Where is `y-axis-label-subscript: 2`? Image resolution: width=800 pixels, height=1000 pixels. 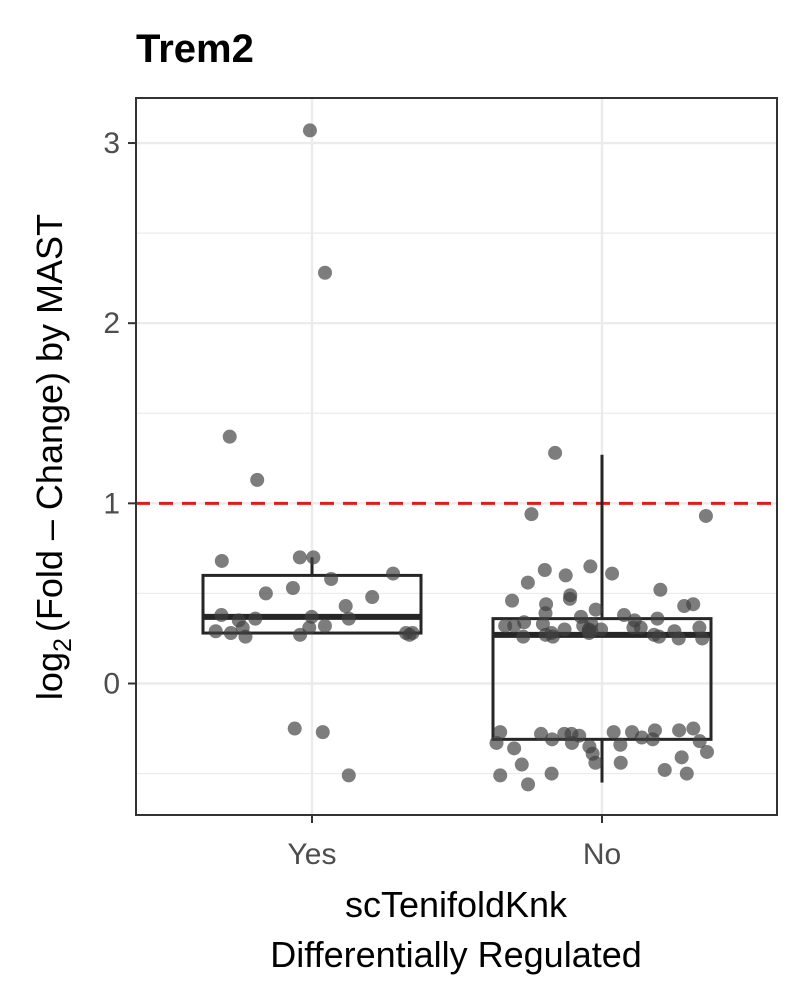
y-axis-label-subscript: 2 is located at coordinates (63, 645).